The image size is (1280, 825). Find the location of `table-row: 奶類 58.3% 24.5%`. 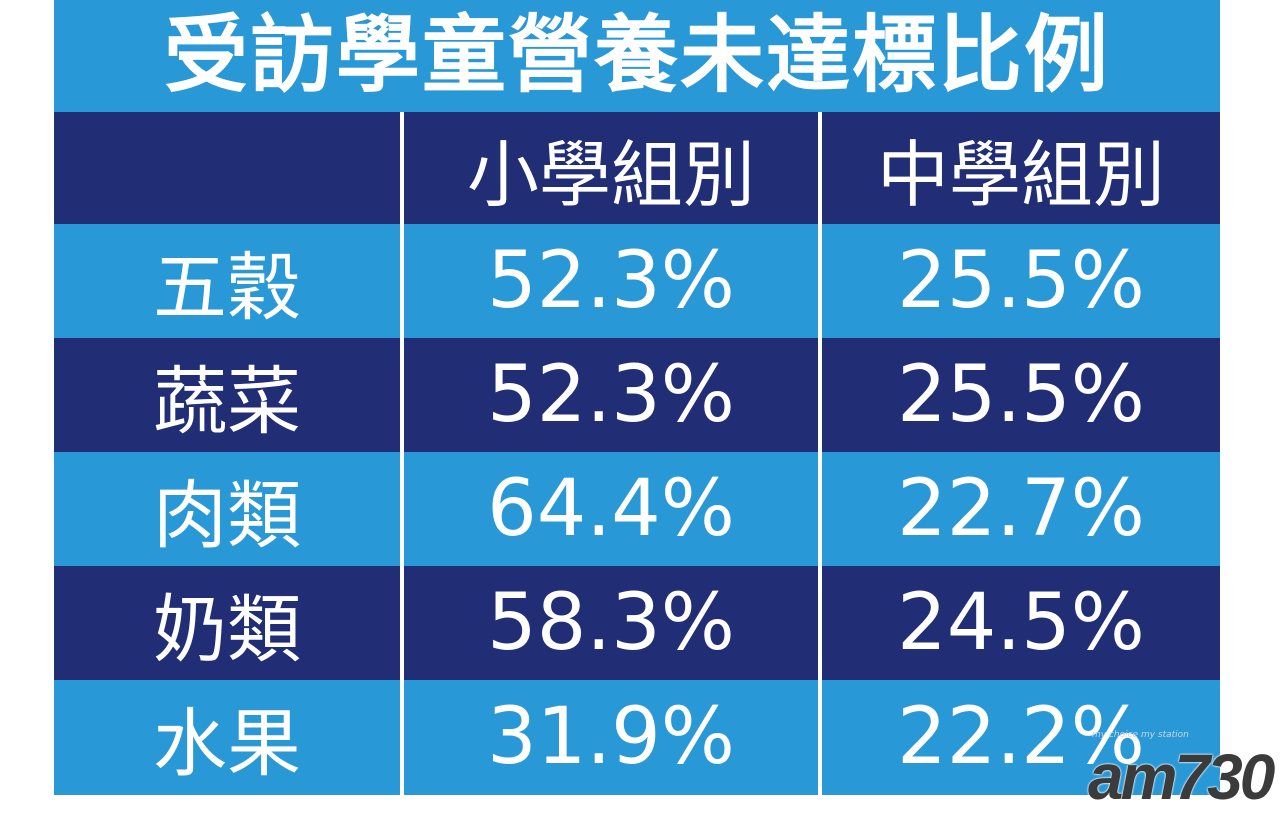

table-row: 奶類 58.3% 24.5% is located at coordinates (637, 623).